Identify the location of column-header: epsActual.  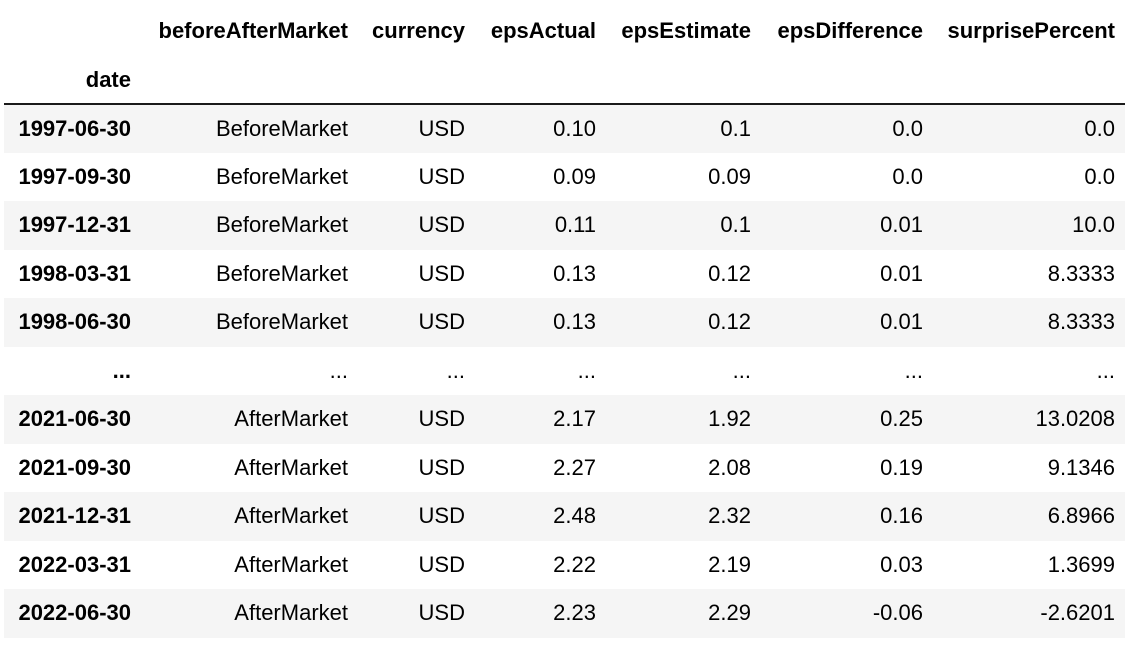
(543, 30).